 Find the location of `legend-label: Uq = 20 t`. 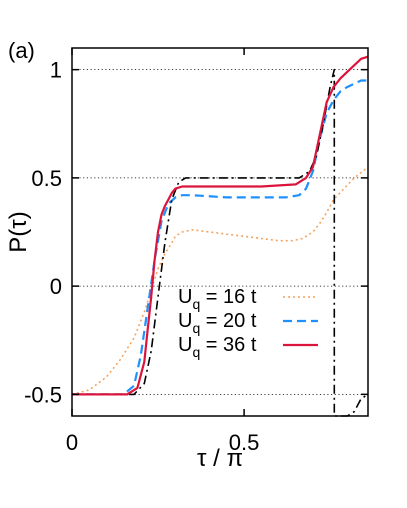

legend-label: Uq = 20 t is located at coordinates (217, 323).